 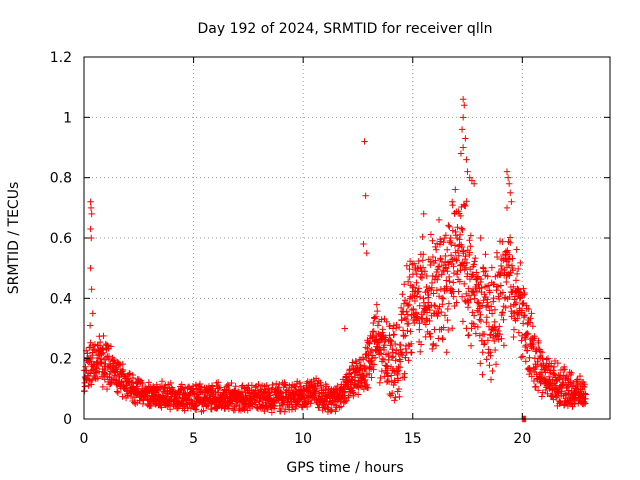 I want to click on y-axis-title: SRMTID / TECUs, so click(x=14, y=238).